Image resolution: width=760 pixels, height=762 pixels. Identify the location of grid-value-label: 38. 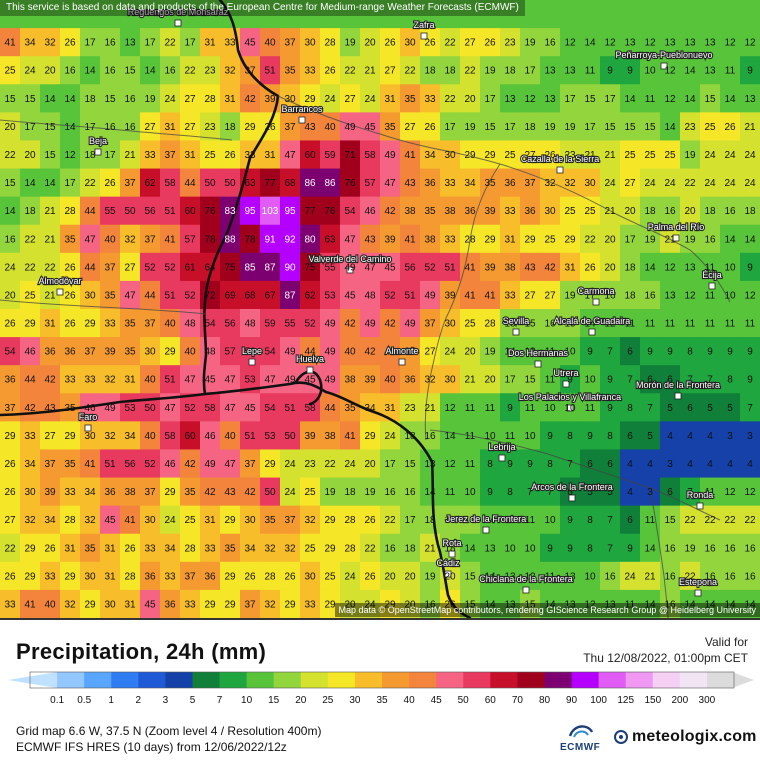
(330, 436).